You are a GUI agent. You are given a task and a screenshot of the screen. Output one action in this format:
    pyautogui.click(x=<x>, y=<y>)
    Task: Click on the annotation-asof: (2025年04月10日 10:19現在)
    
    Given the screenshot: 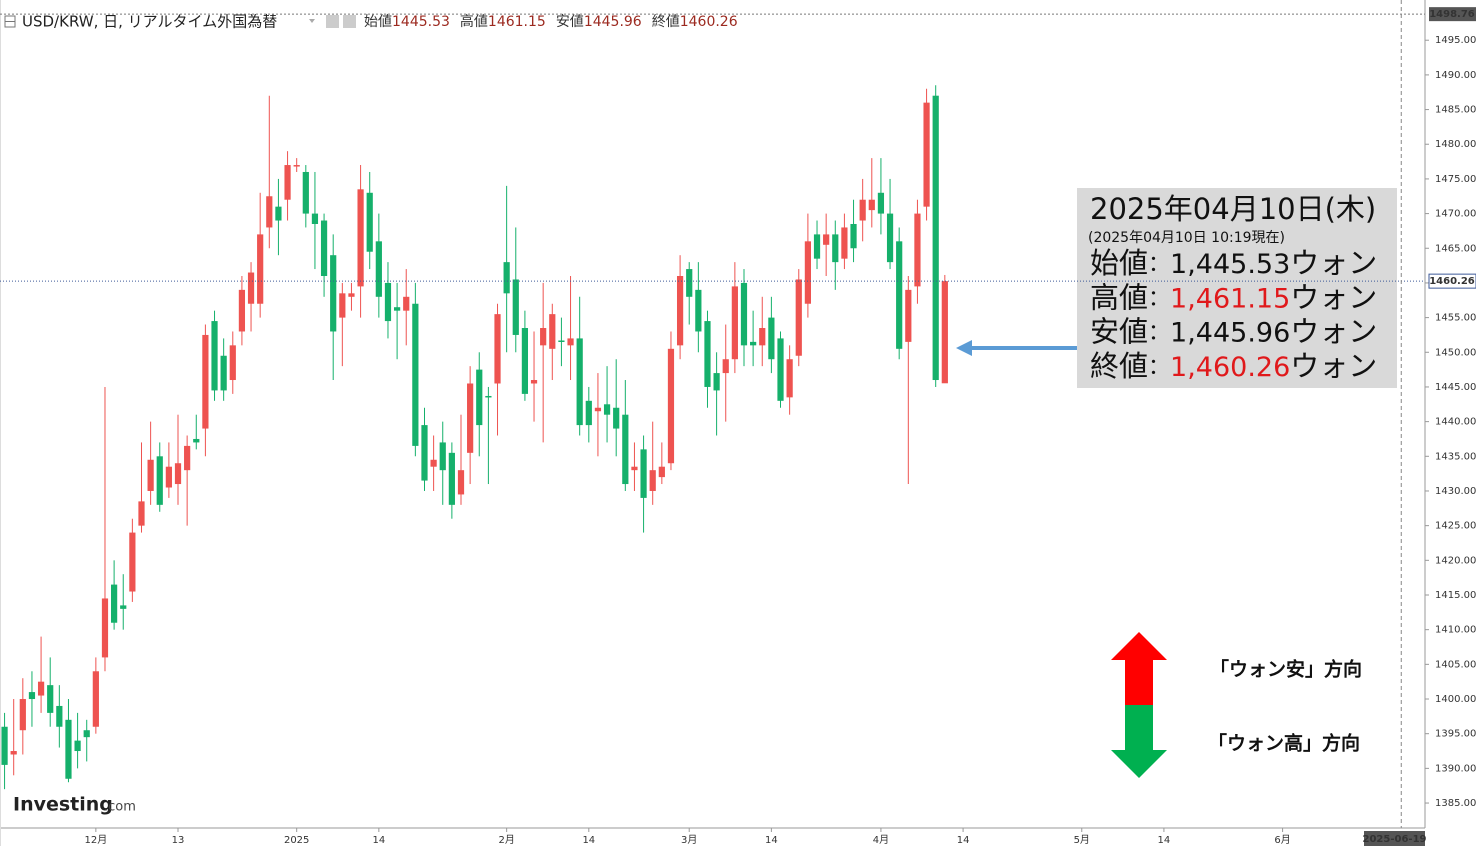 What is the action you would take?
    pyautogui.click(x=1186, y=238)
    